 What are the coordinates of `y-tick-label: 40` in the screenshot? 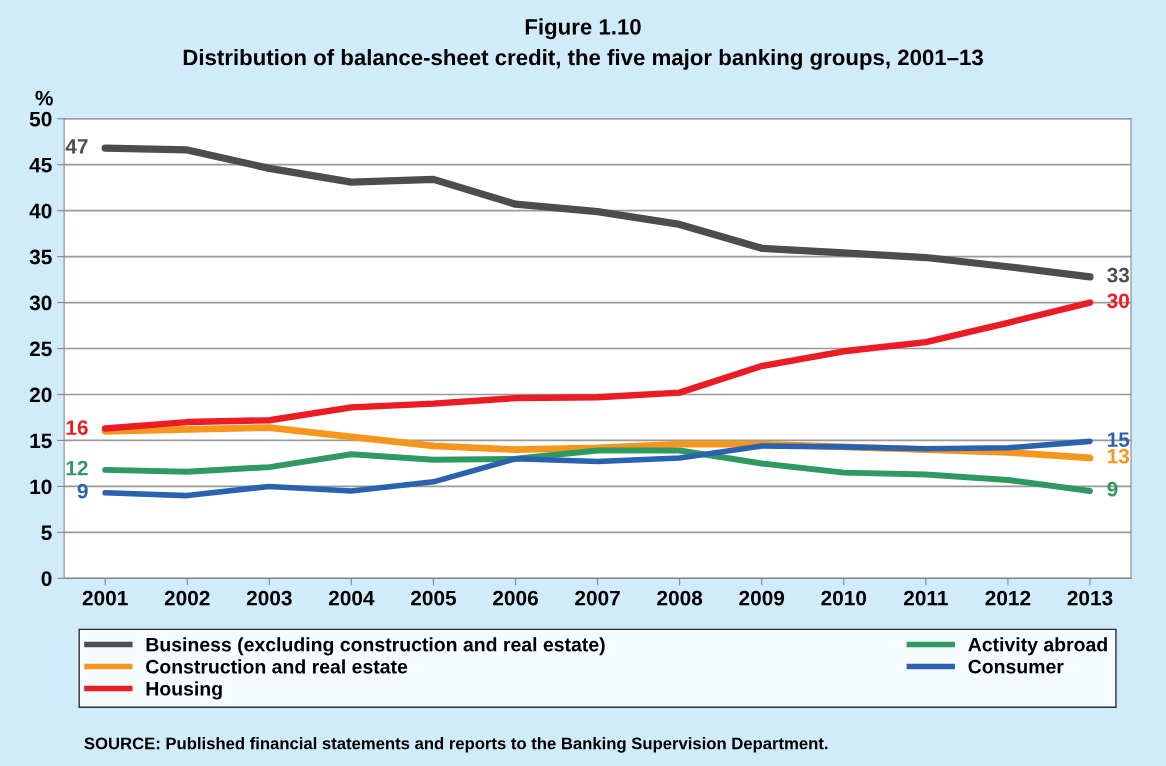 It's located at (40, 211).